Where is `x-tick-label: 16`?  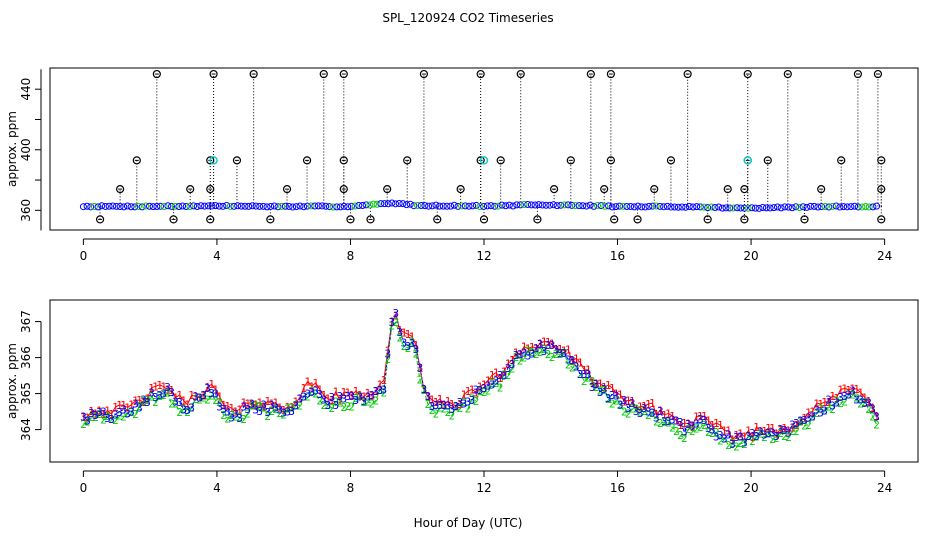
x-tick-label: 16 is located at coordinates (617, 256).